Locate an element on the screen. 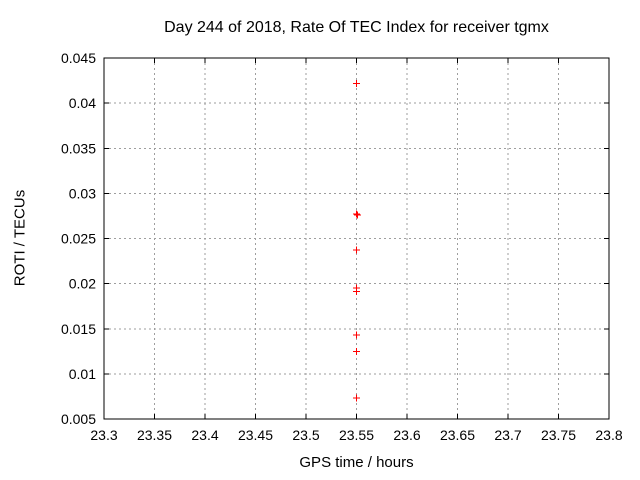 The height and width of the screenshot is (480, 640). x-tick-label: 23.8 is located at coordinates (608, 435).